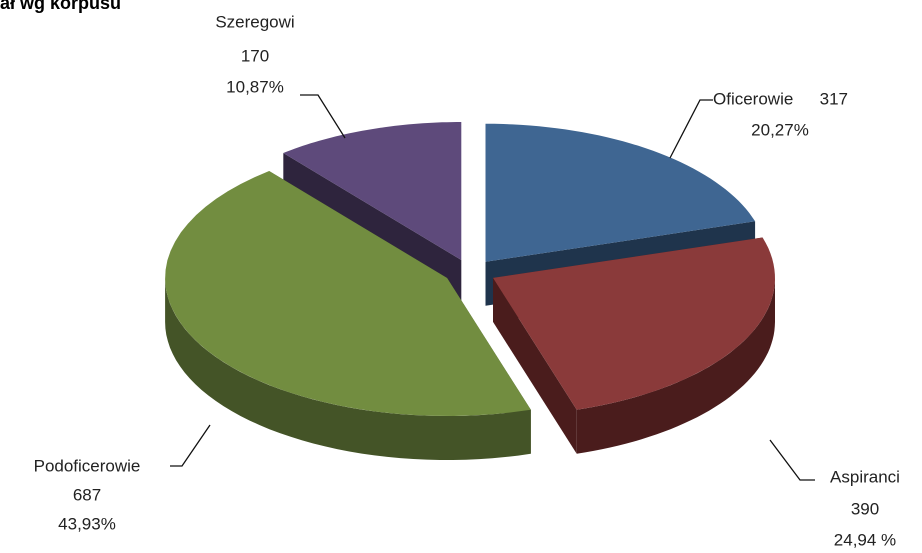 The image size is (922, 553). What do you see at coordinates (87, 465) in the screenshot?
I see `data-label: Podoficerowie` at bounding box center [87, 465].